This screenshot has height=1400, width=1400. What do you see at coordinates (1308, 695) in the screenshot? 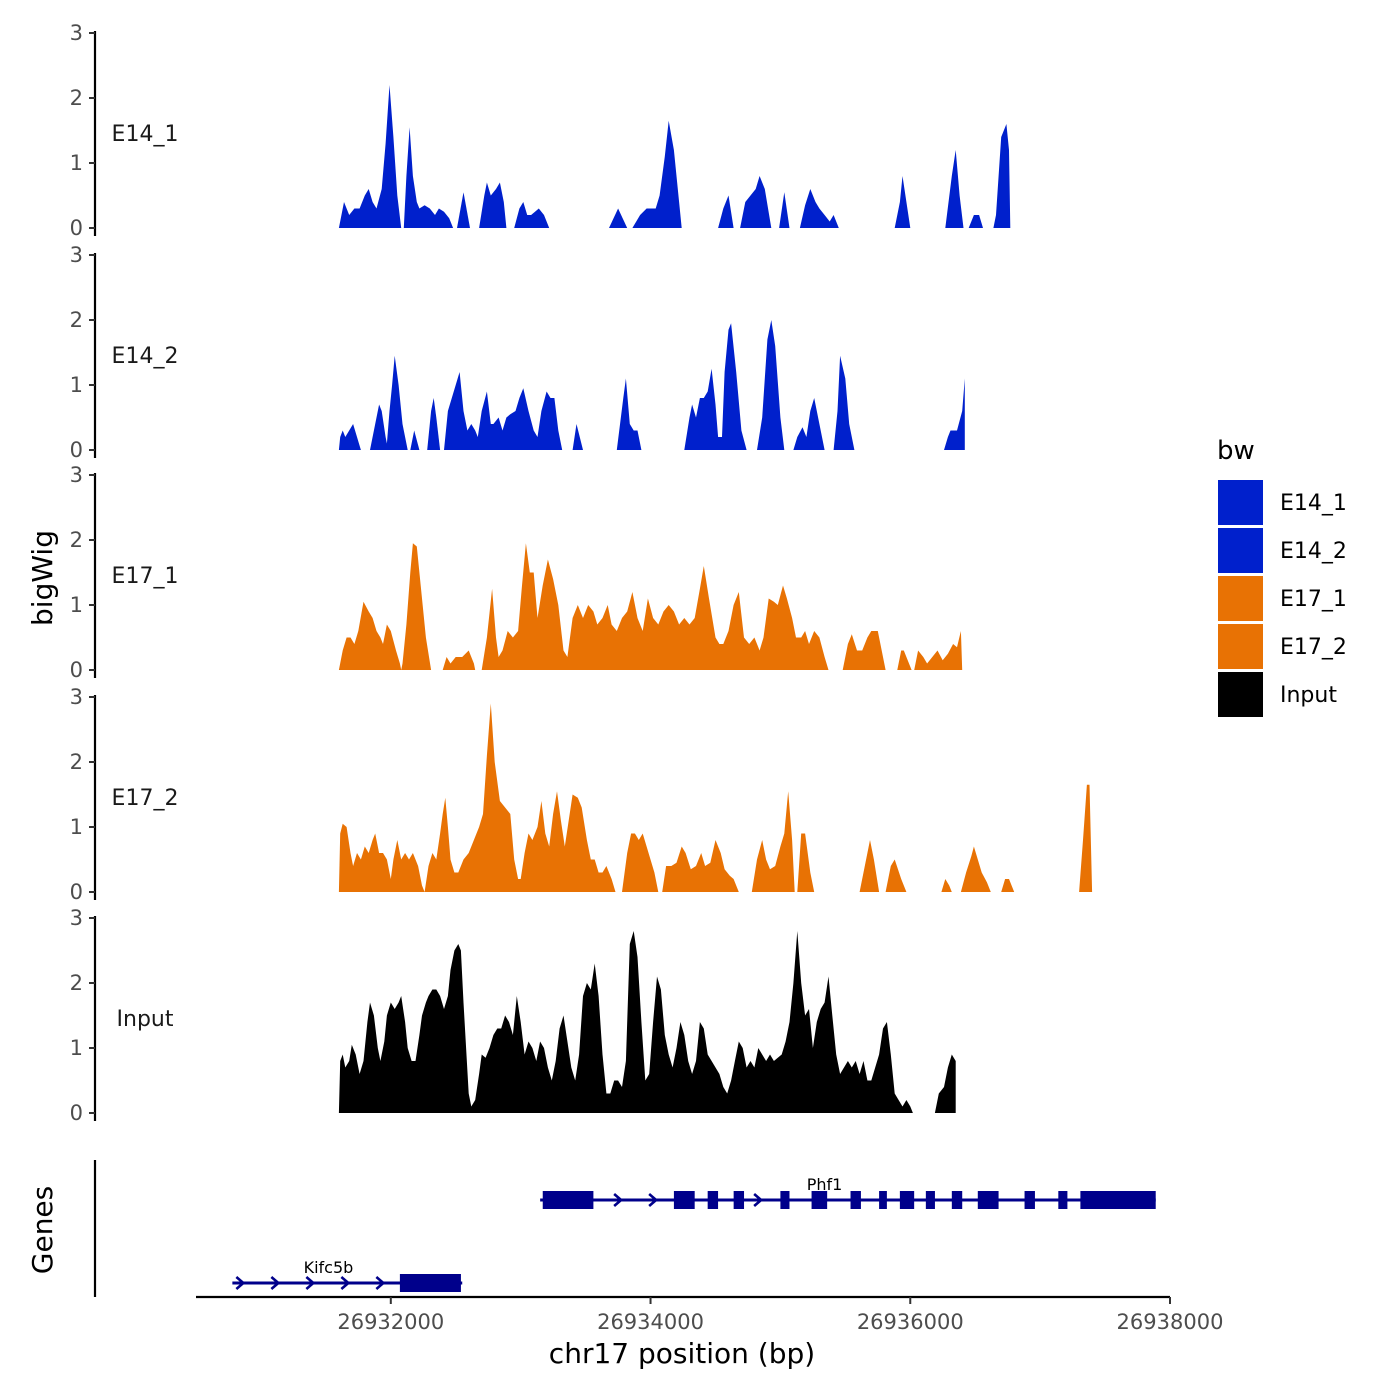
I see `legend-label: Input` at bounding box center [1308, 695].